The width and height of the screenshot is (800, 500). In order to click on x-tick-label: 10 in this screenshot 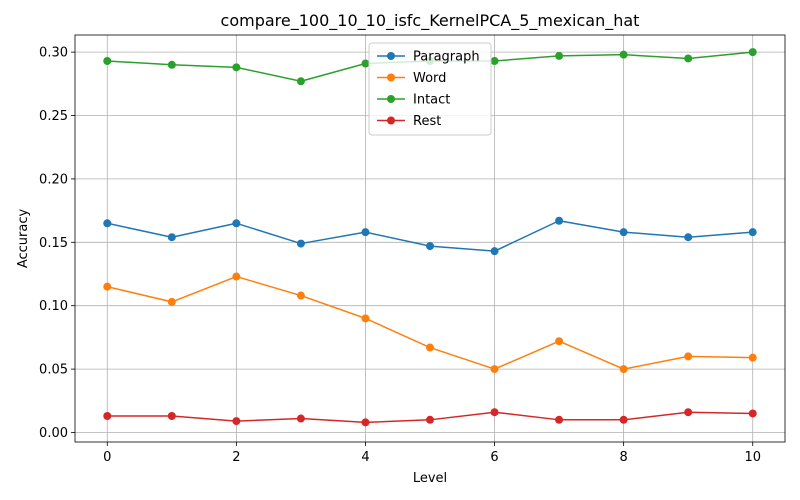, I will do `click(752, 457)`.